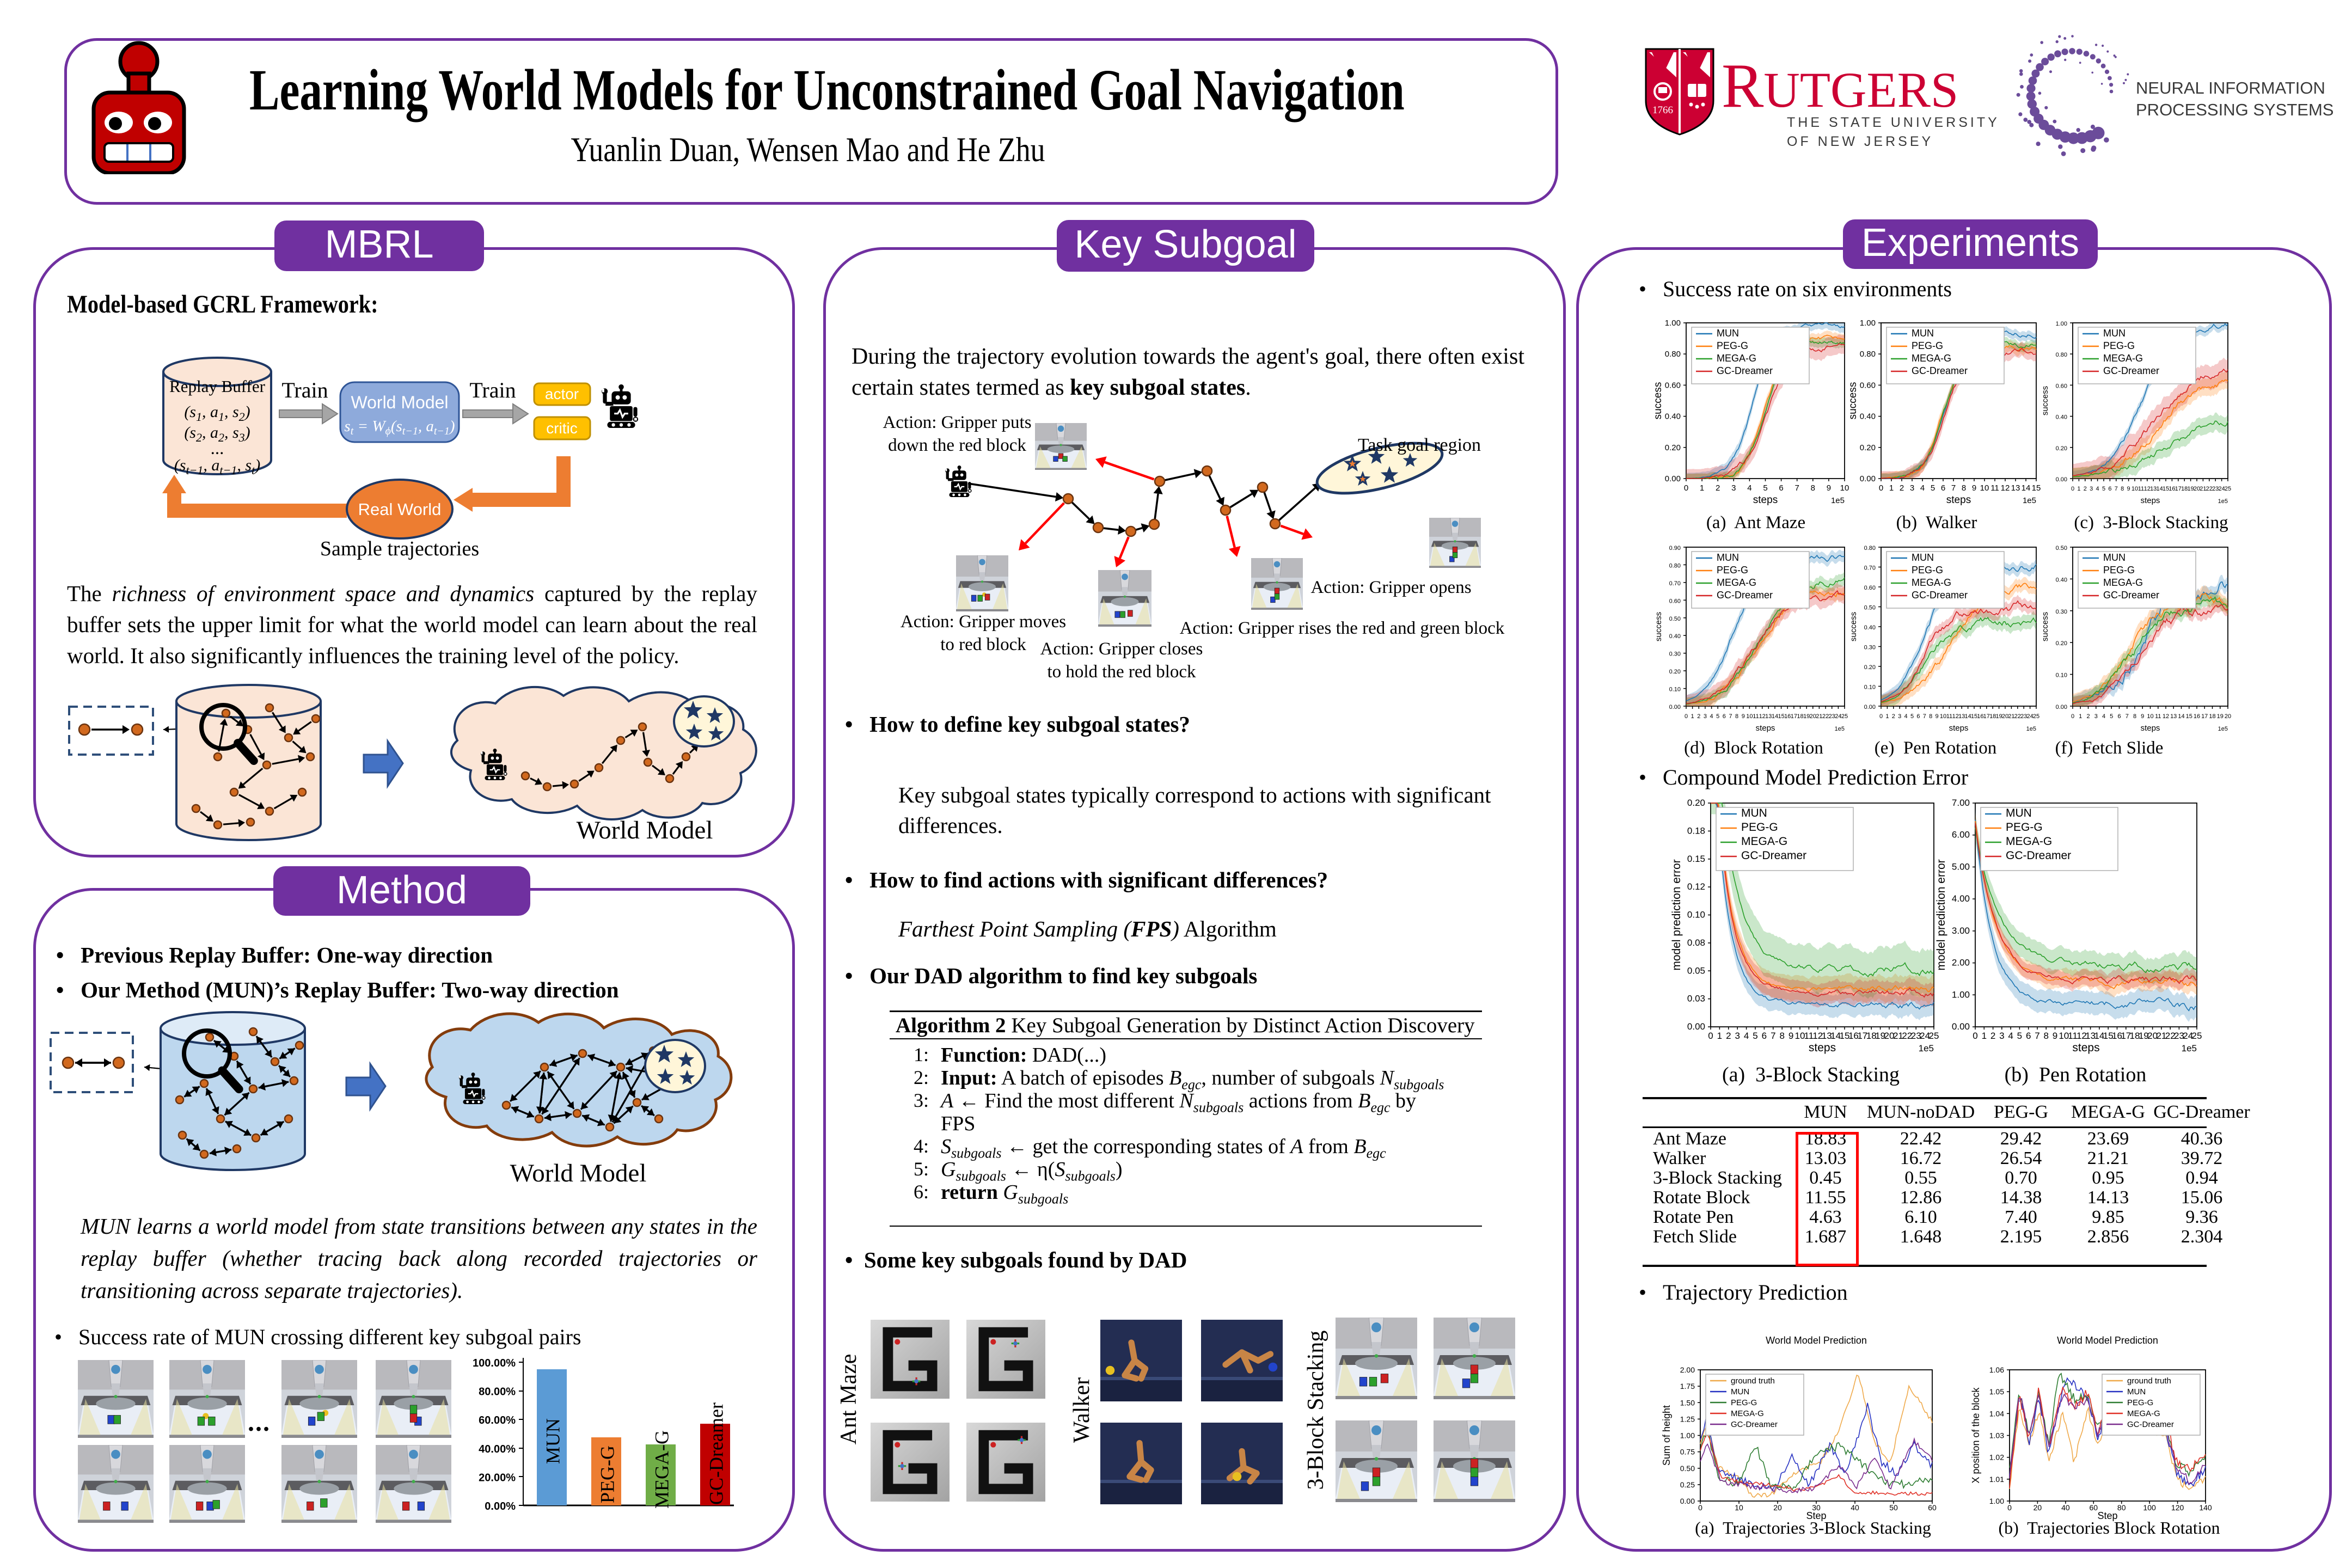 This screenshot has width=2352, height=1568. Describe the element at coordinates (1961, 866) in the screenshot. I see `svg-text: 5.00` at that location.